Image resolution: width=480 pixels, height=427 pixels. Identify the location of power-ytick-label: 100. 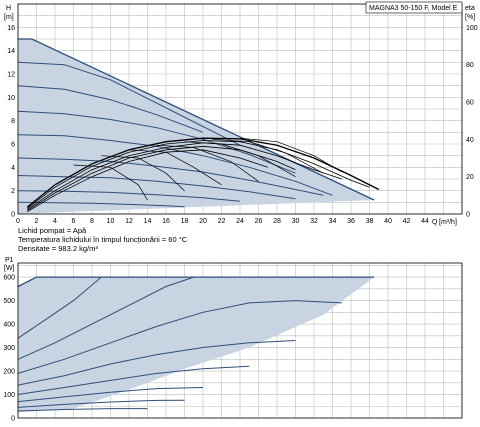
(9, 395).